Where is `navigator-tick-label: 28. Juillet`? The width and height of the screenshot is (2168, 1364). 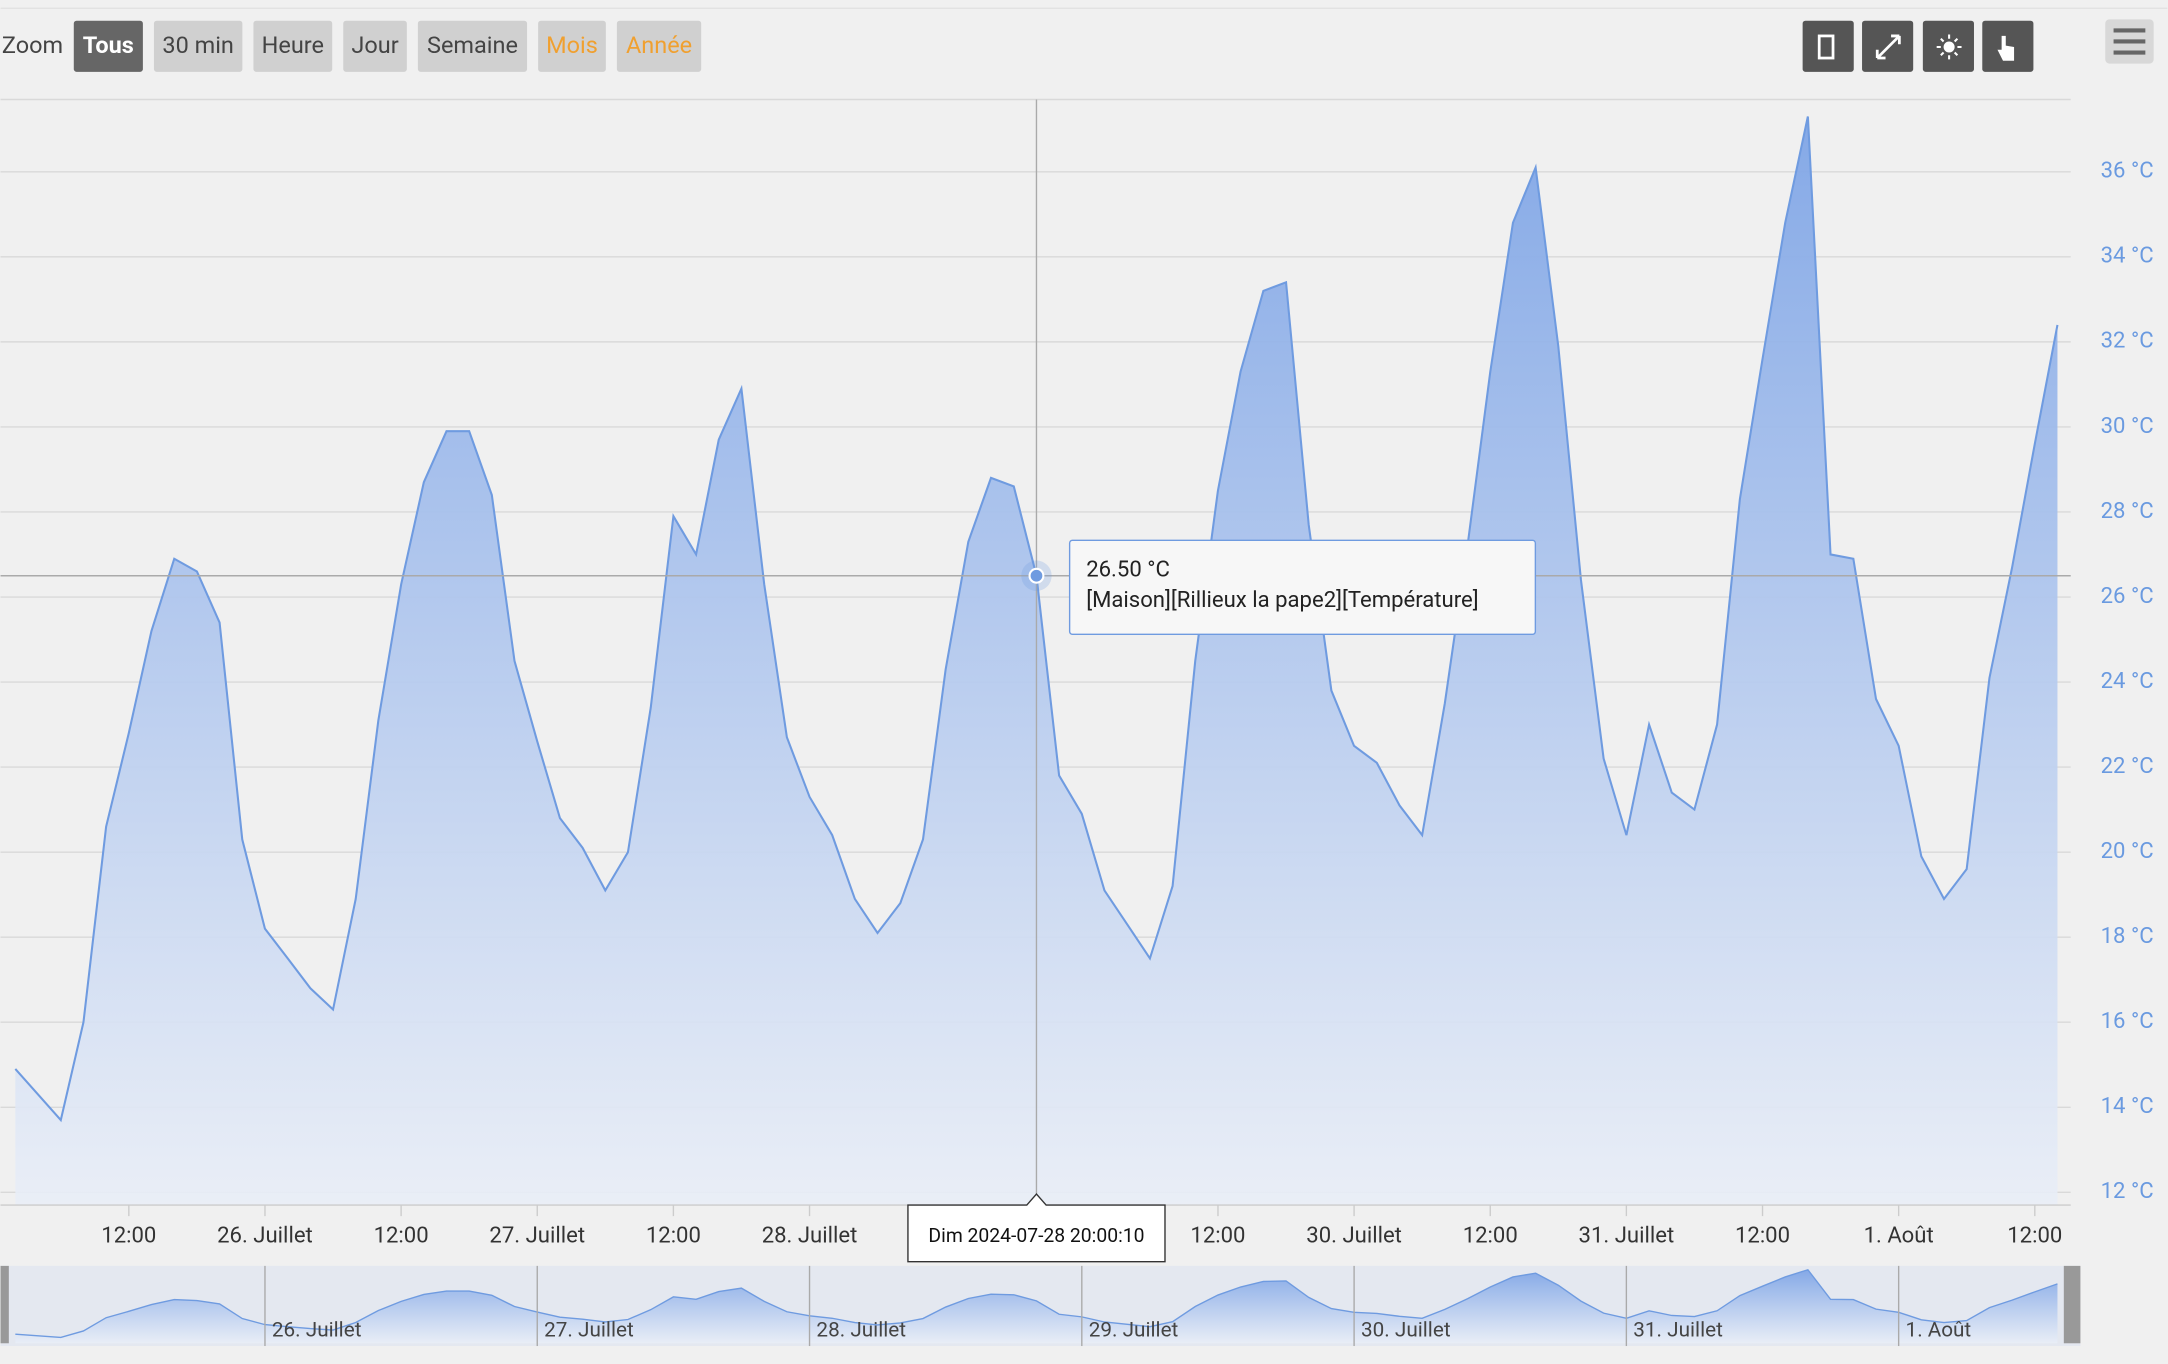
navigator-tick-label: 28. Juillet is located at coordinates (861, 1330).